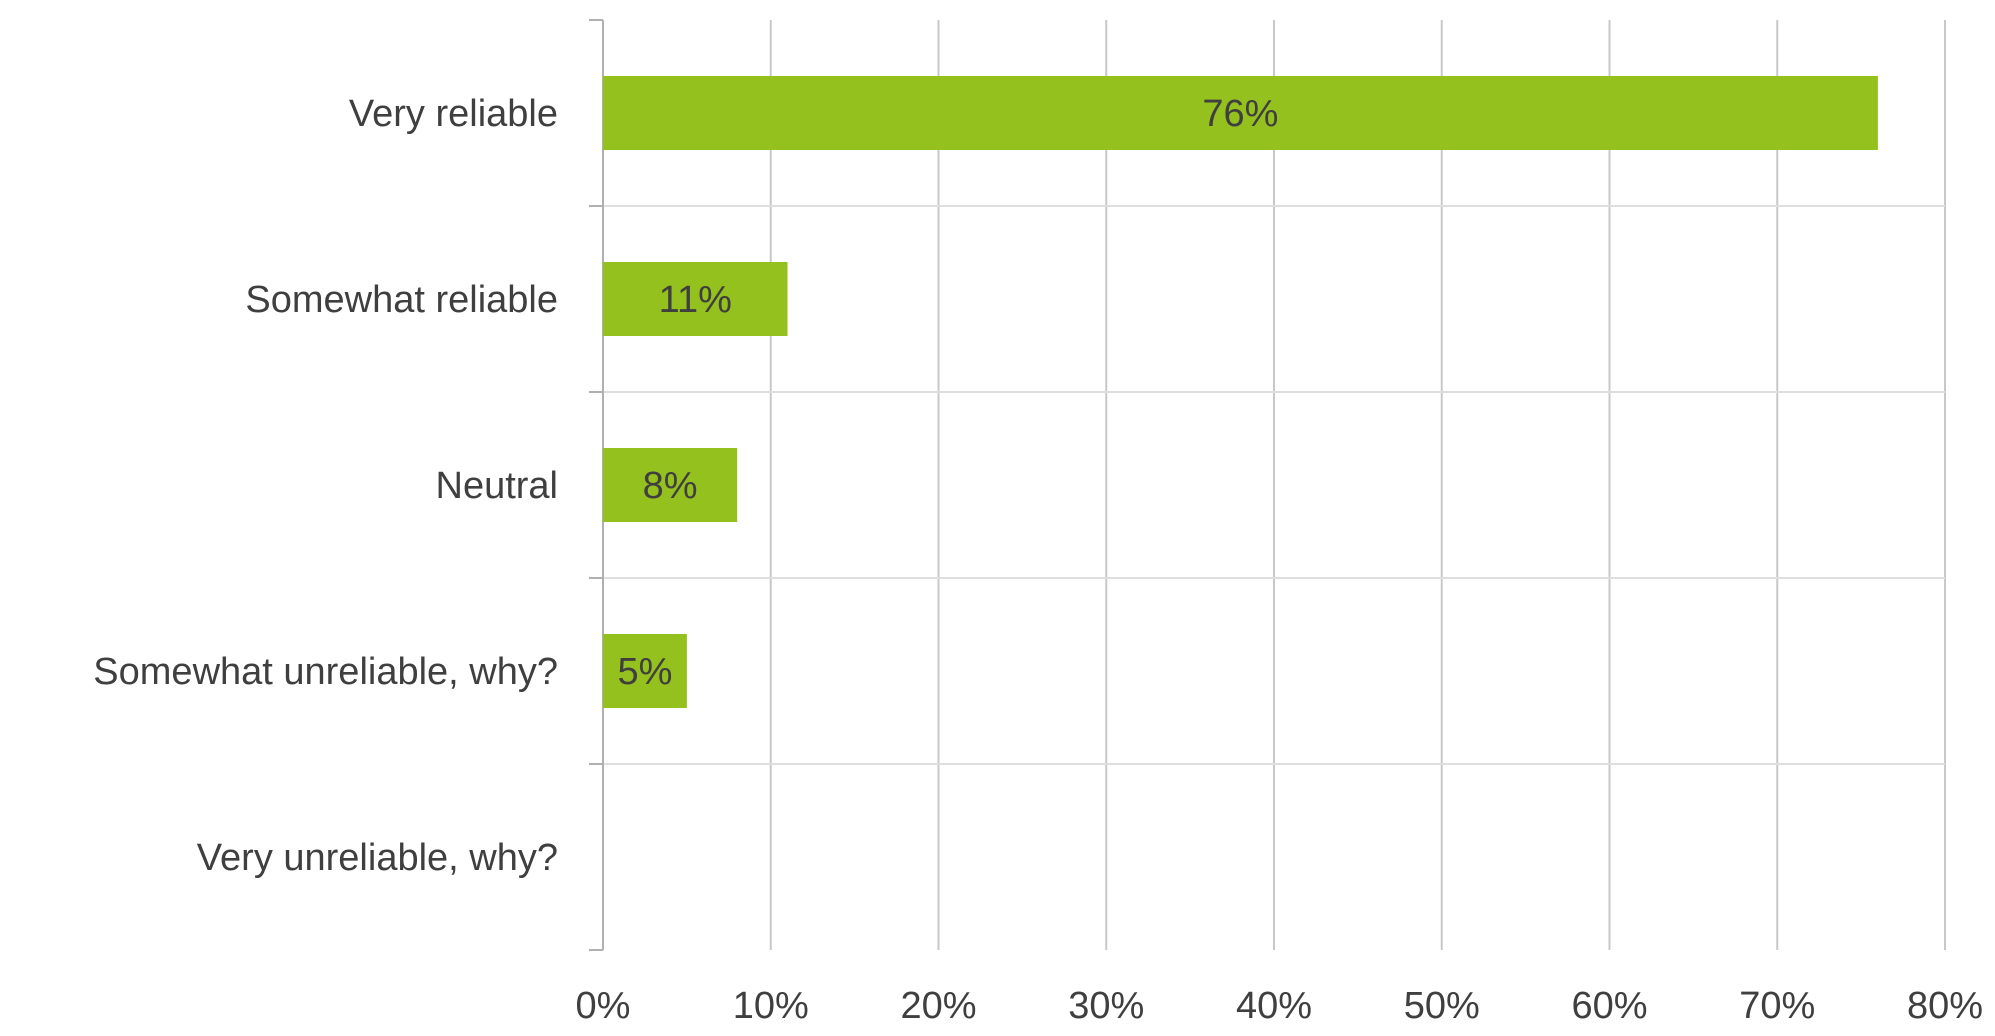  I want to click on data-label: 8%, so click(670, 486).